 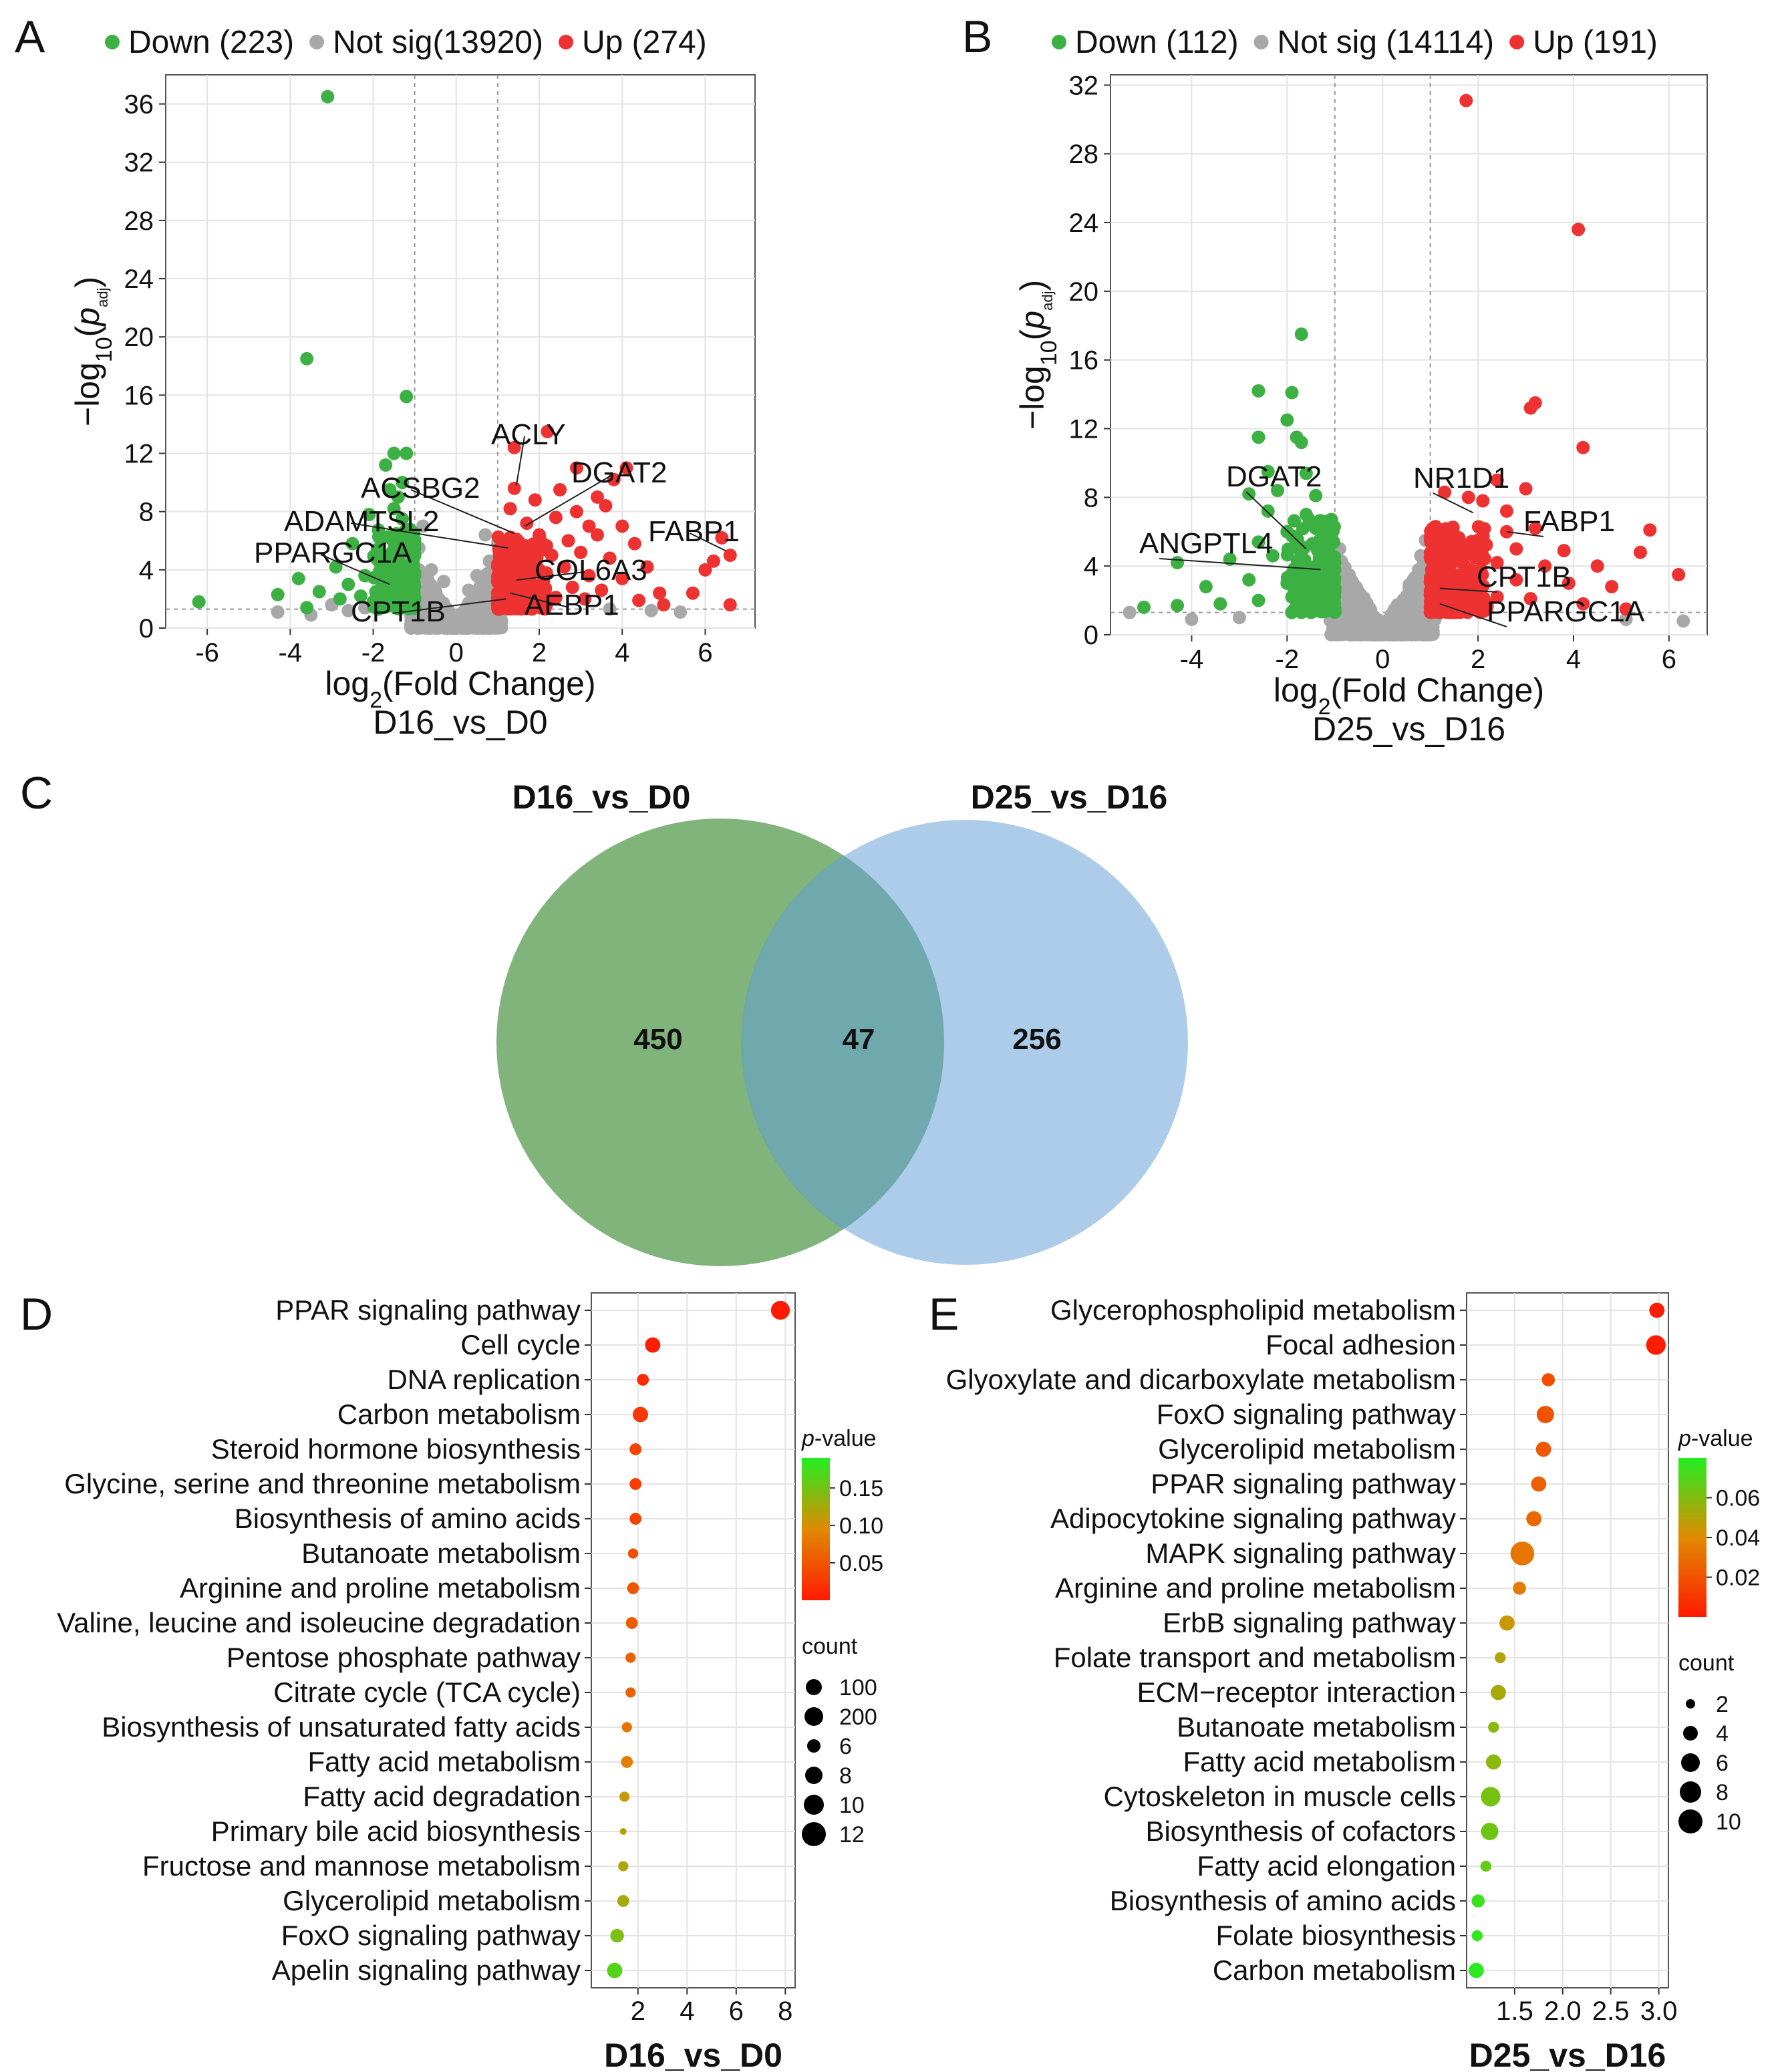 What do you see at coordinates (705, 653) in the screenshot?
I see `x-tick-label: 6` at bounding box center [705, 653].